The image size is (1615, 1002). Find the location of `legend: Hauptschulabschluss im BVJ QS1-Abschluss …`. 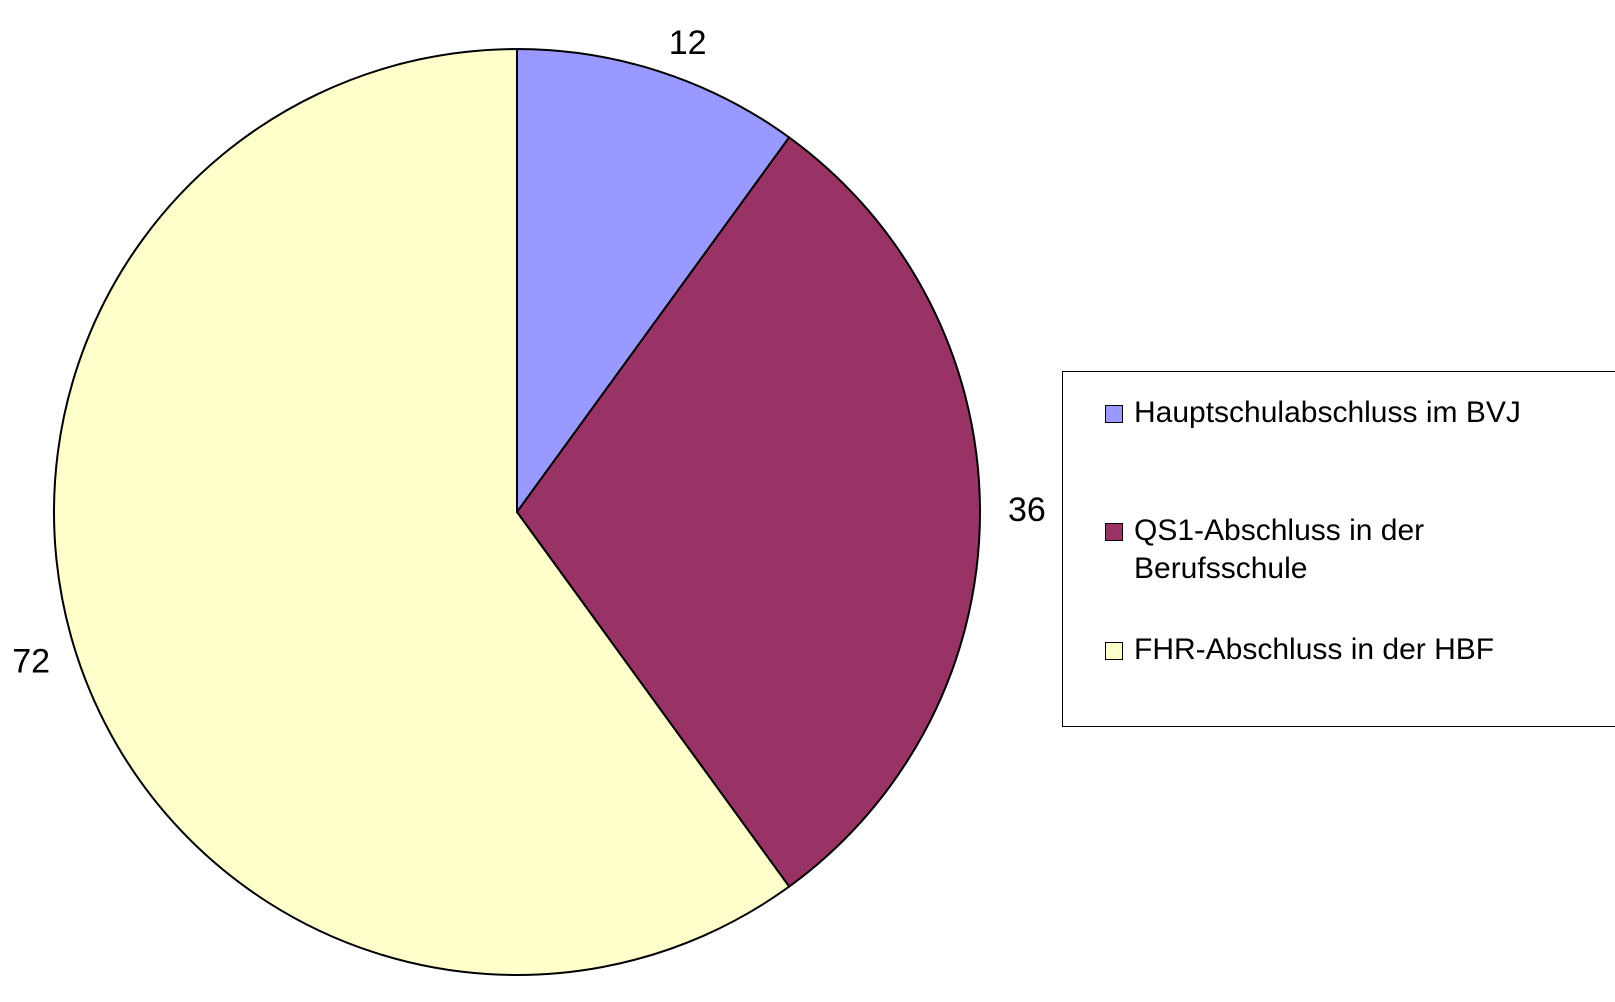

legend: Hauptschulabschluss im BVJ QS1-Abschluss … is located at coordinates (1338, 549).